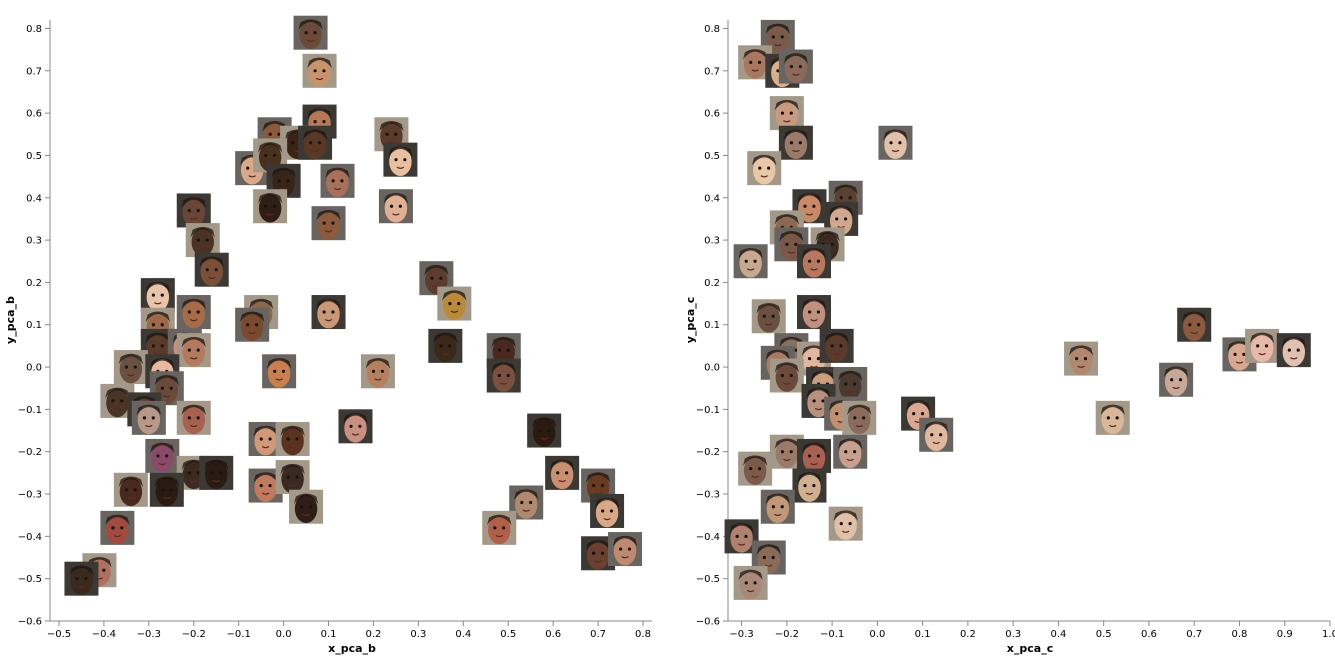  What do you see at coordinates (30, 410) in the screenshot?
I see `y-tick-label: −0.1` at bounding box center [30, 410].